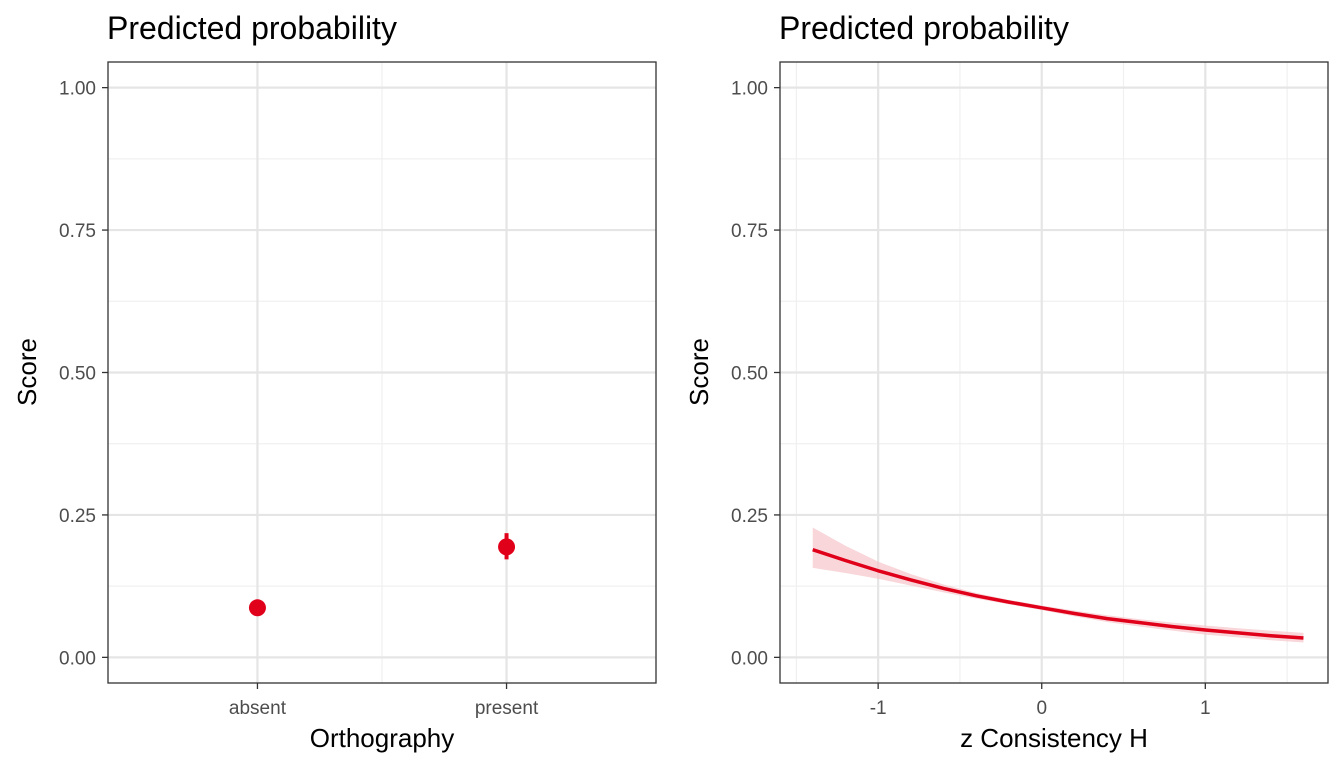 The image size is (1344, 768). What do you see at coordinates (749, 374) in the screenshot?
I see `right-y-tick-label: 0.50` at bounding box center [749, 374].